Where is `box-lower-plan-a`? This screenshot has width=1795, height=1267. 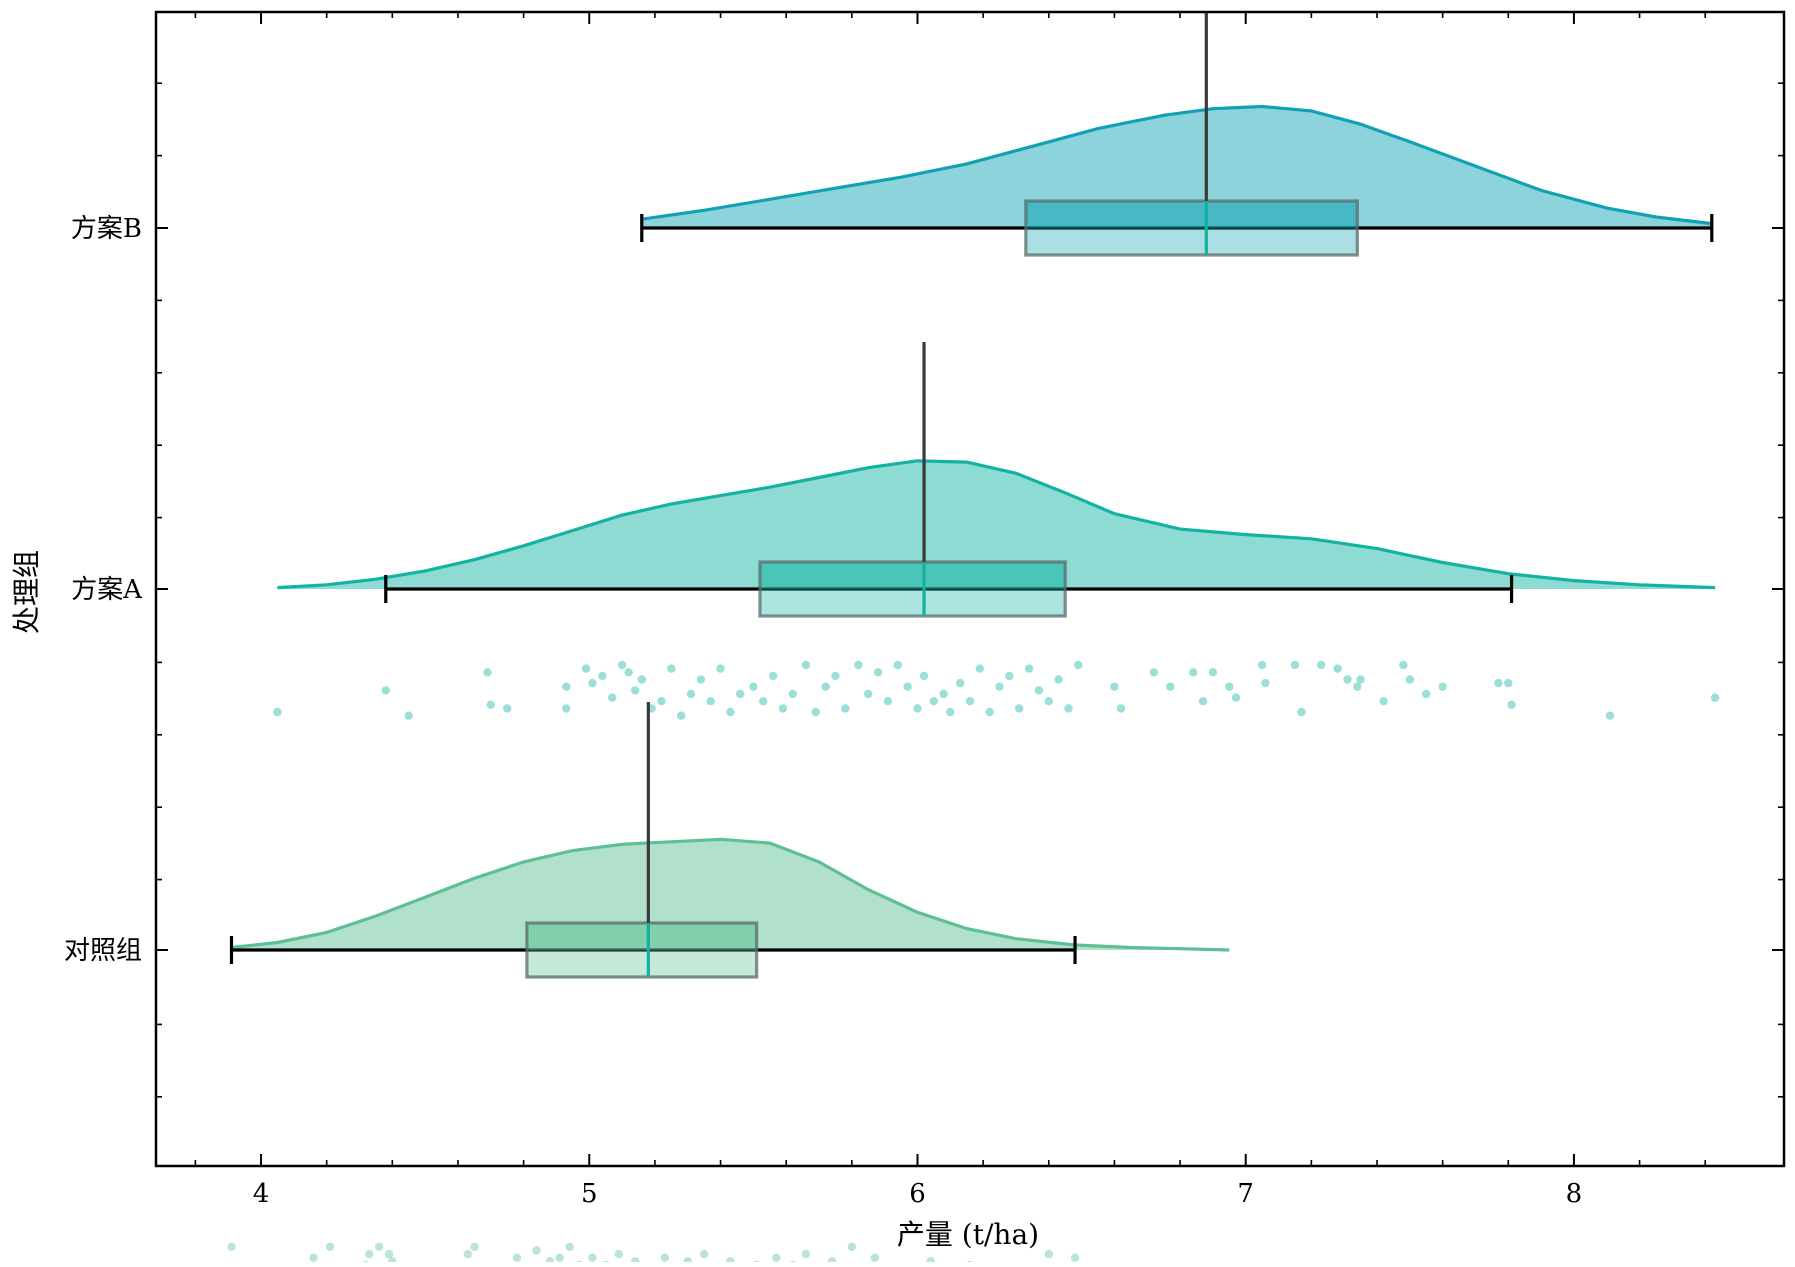
box-lower-plan-a is located at coordinates (912, 602).